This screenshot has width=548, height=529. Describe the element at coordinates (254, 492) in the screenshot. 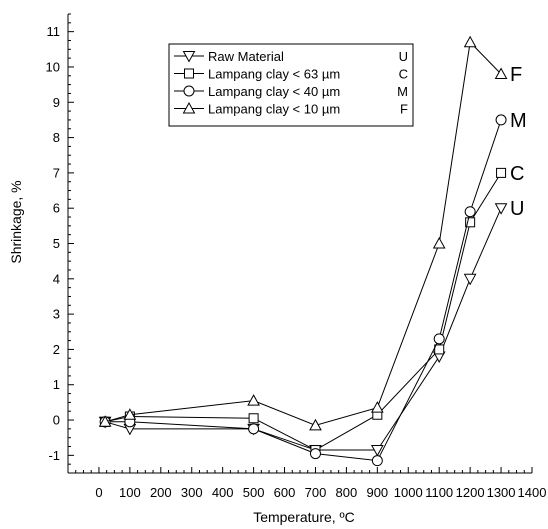

I see `x-tick-label: 500` at that location.